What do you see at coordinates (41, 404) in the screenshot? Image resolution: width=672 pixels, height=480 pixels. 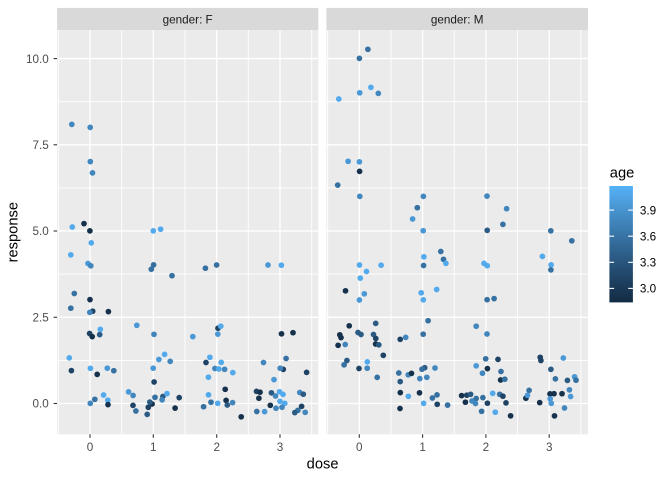 I see `svg-text: 0.0` at bounding box center [41, 404].